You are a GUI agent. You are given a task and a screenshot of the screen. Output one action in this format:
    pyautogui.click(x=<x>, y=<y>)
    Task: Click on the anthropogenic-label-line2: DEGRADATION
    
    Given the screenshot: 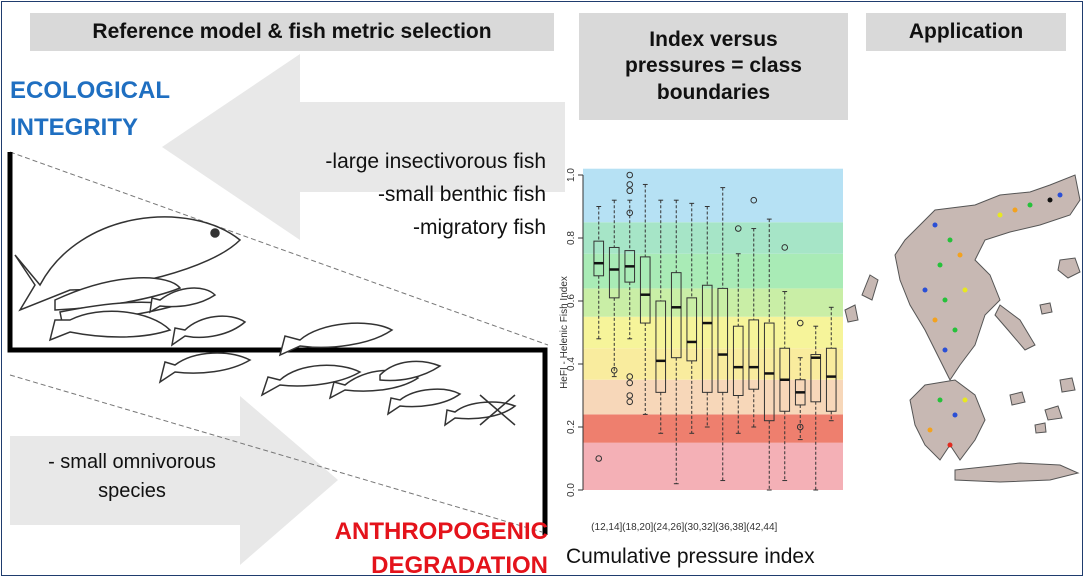 What is the action you would take?
    pyautogui.click(x=459, y=565)
    